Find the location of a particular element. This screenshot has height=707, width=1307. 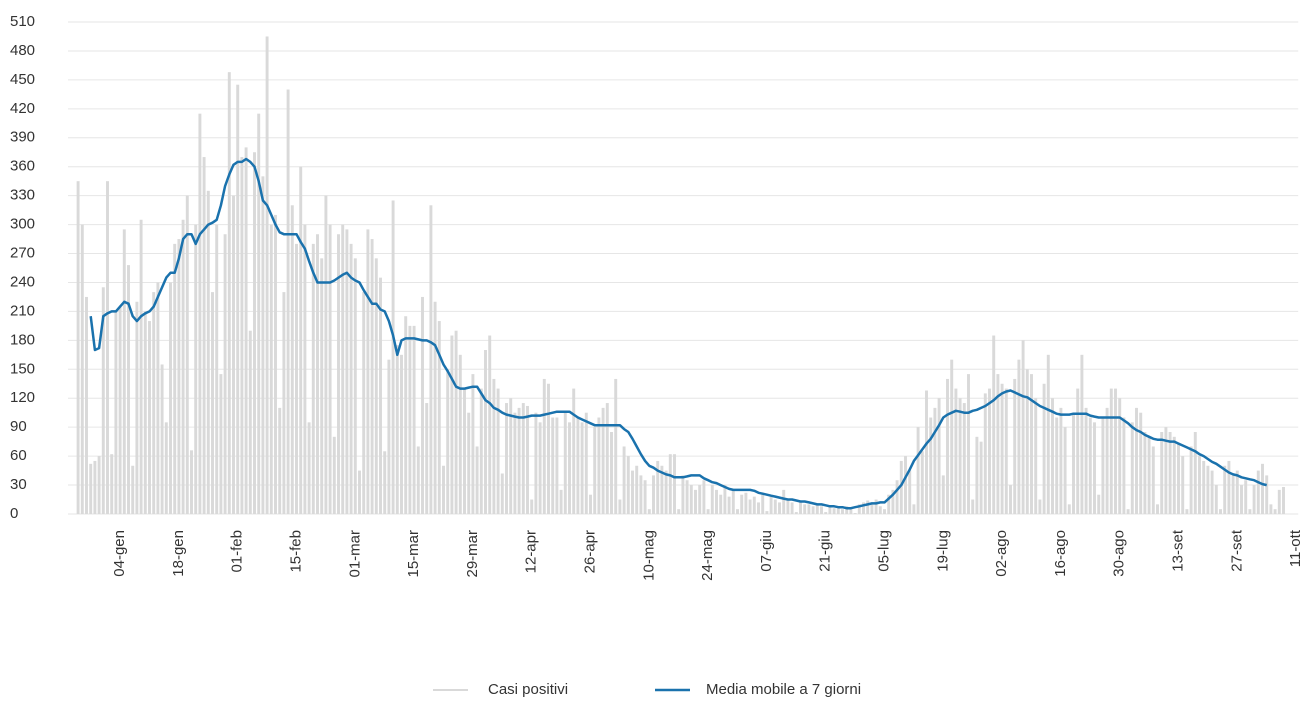

x-tick-label: 01-mar is located at coordinates (354, 554).